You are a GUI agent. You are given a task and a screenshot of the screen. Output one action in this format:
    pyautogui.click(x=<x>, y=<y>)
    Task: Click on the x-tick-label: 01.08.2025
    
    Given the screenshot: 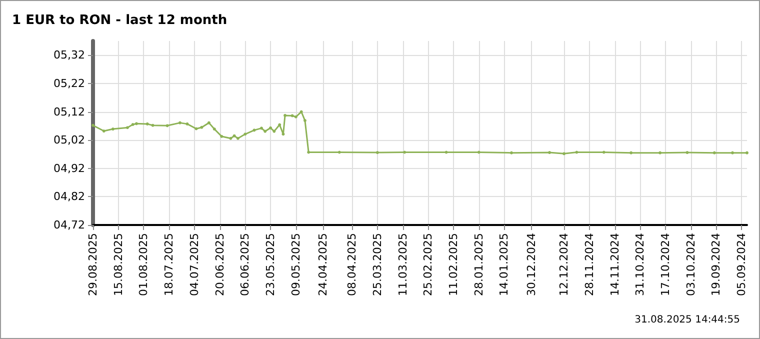 What is the action you would take?
    pyautogui.click(x=143, y=264)
    